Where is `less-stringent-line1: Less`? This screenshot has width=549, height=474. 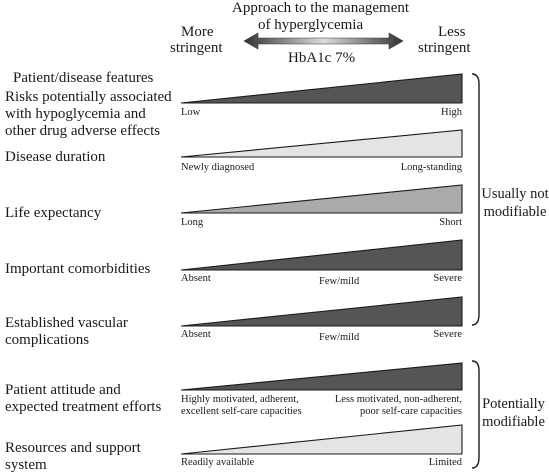 less-stringent-line1: Less is located at coordinates (452, 32).